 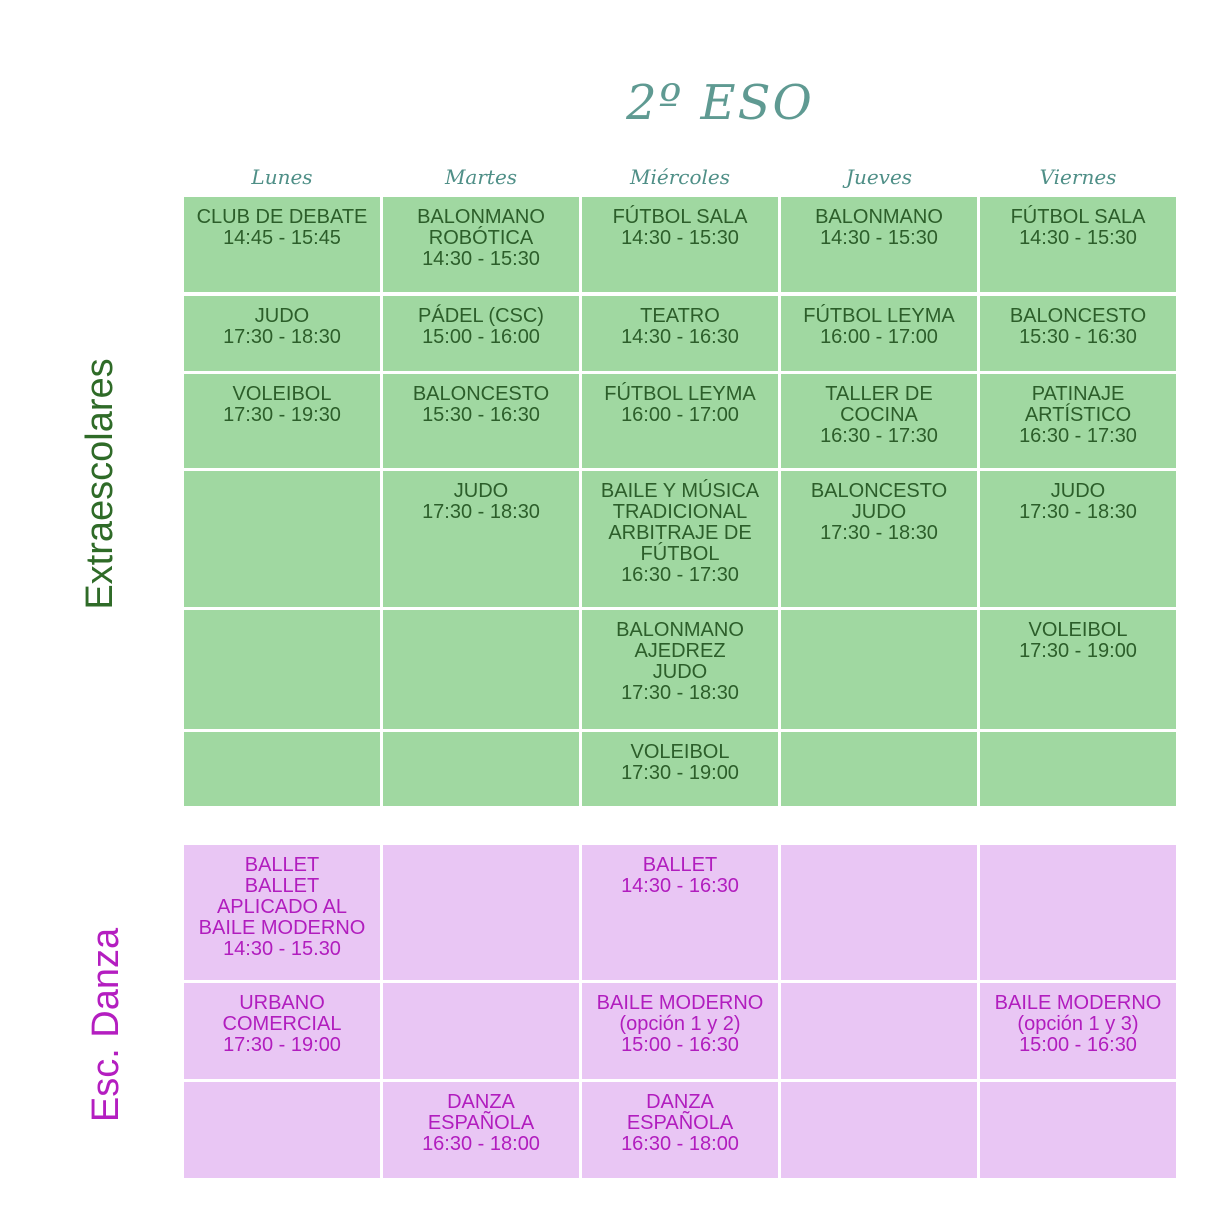 I want to click on danza-cell-r2-c1: DANZA ESPAÑOLA 16:30 - 18:00, so click(x=481, y=1130).